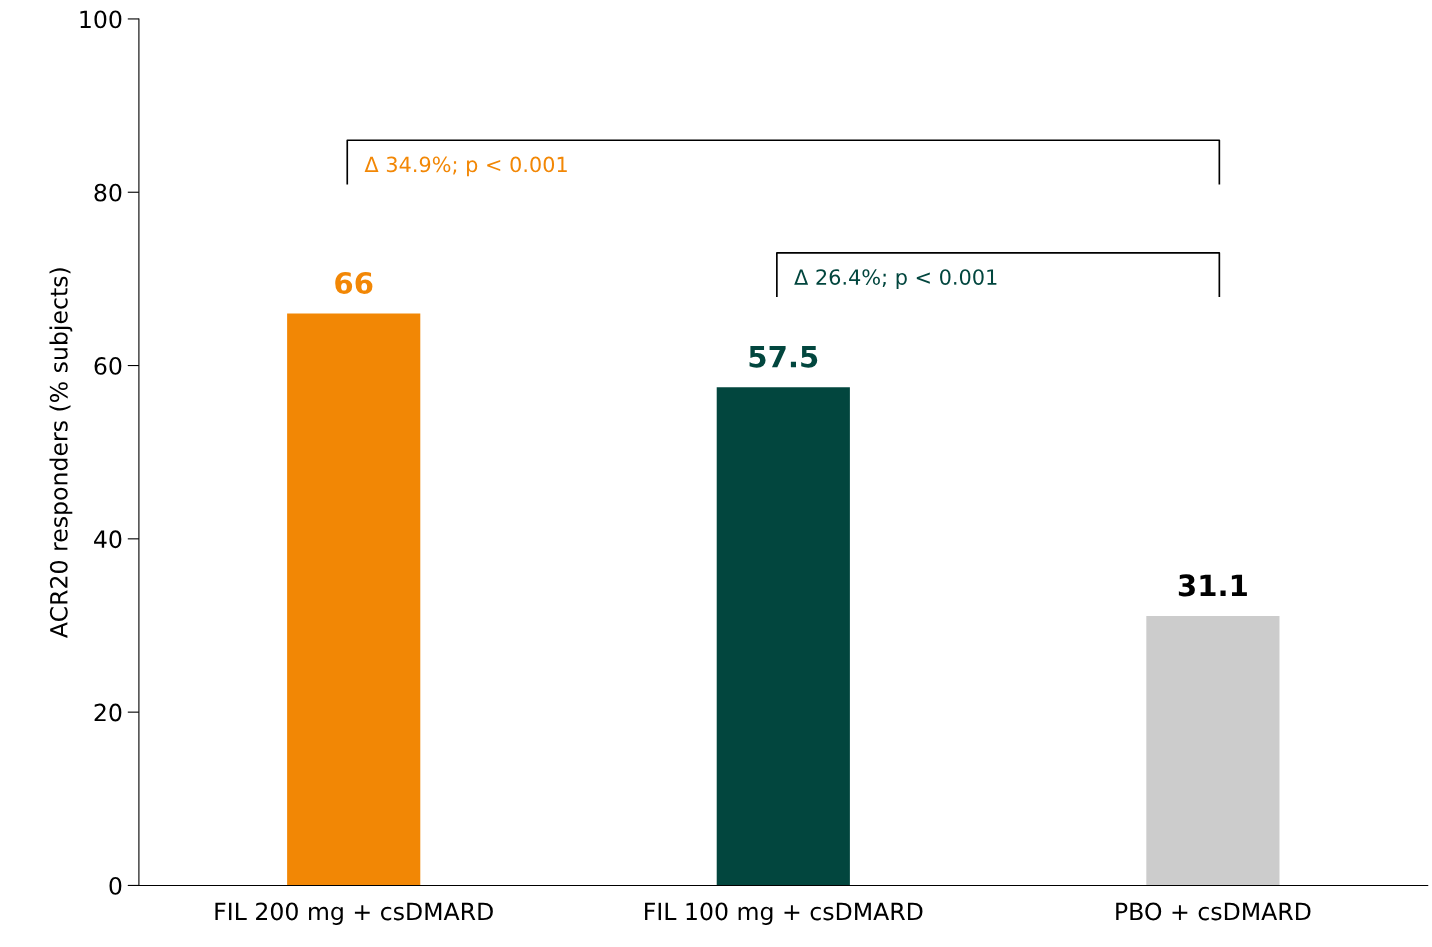 Image resolution: width=1432 pixels, height=947 pixels. What do you see at coordinates (108, 539) in the screenshot?
I see `y-tick-label: 40` at bounding box center [108, 539].